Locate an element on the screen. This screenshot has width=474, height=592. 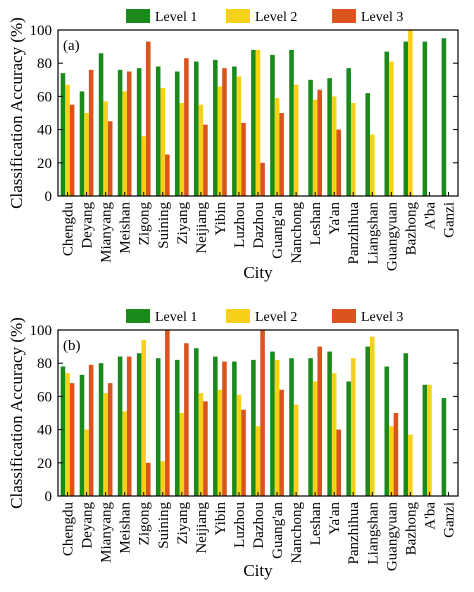
bar-level-2-nanchong is located at coordinates (296, 450).